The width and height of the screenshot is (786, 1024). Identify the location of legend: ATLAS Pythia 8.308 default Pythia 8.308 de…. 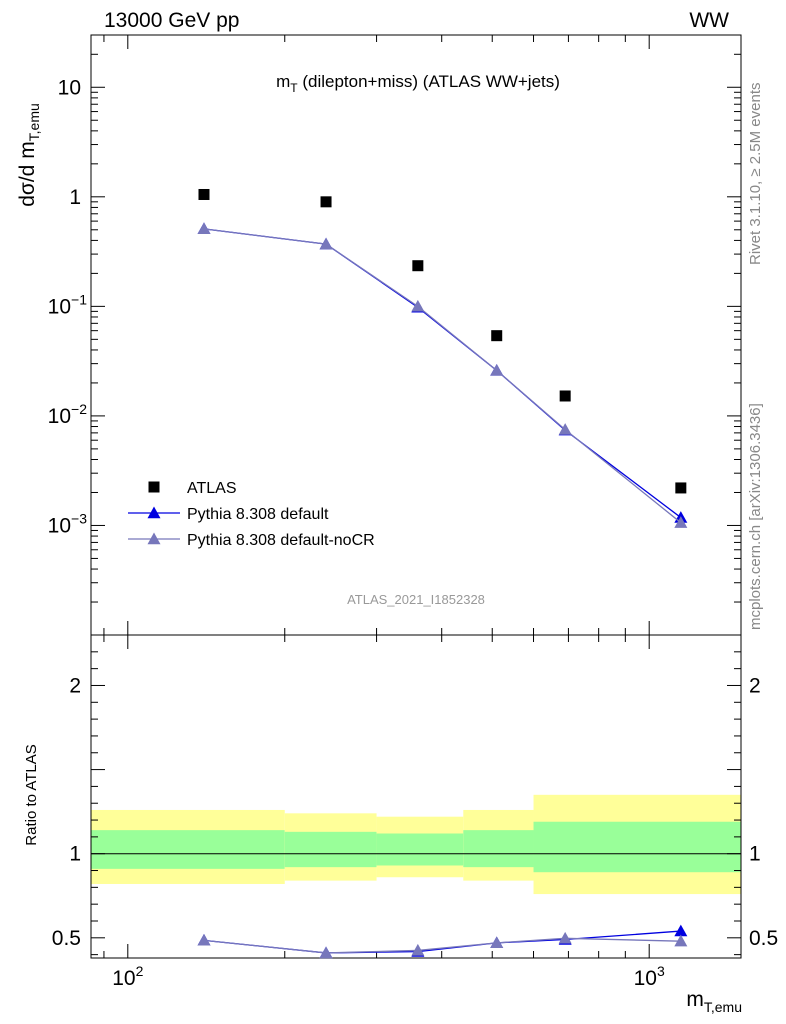
(251, 514).